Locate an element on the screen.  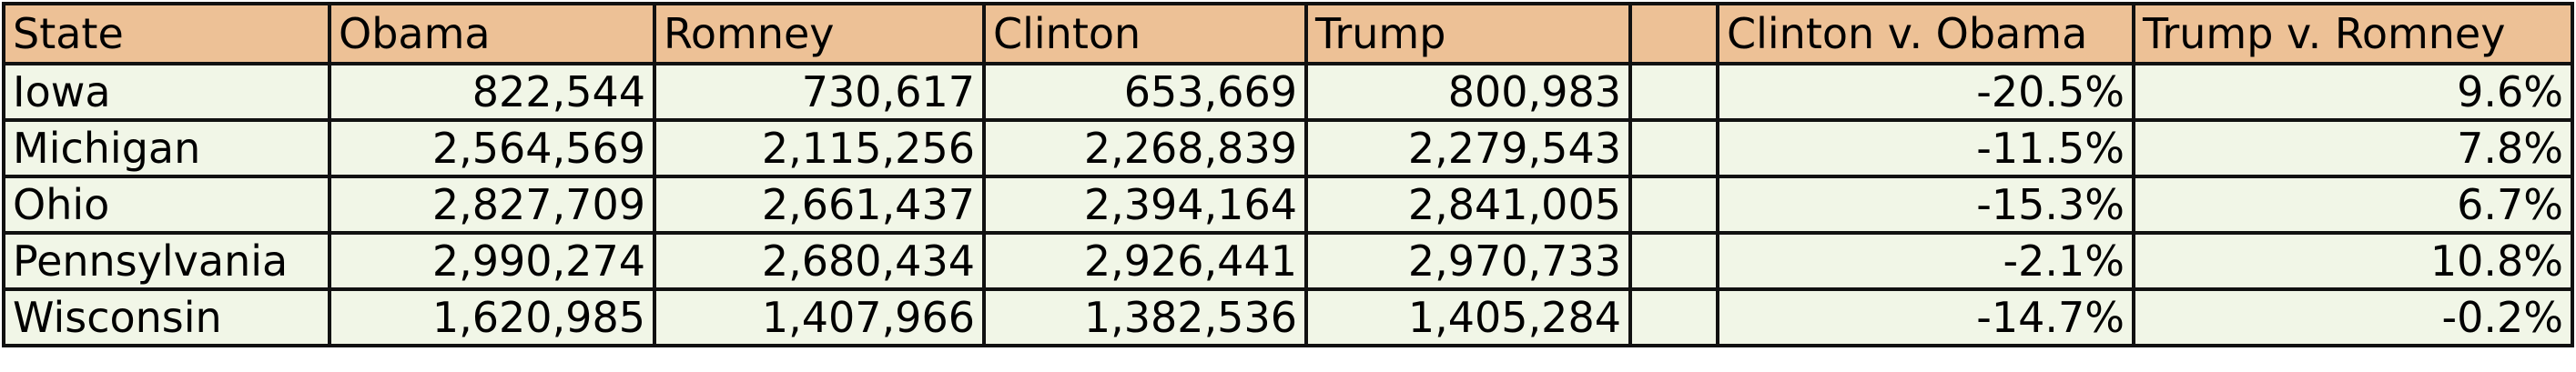
clinton-v-obama-cell: -20.5% is located at coordinates (1925, 92).